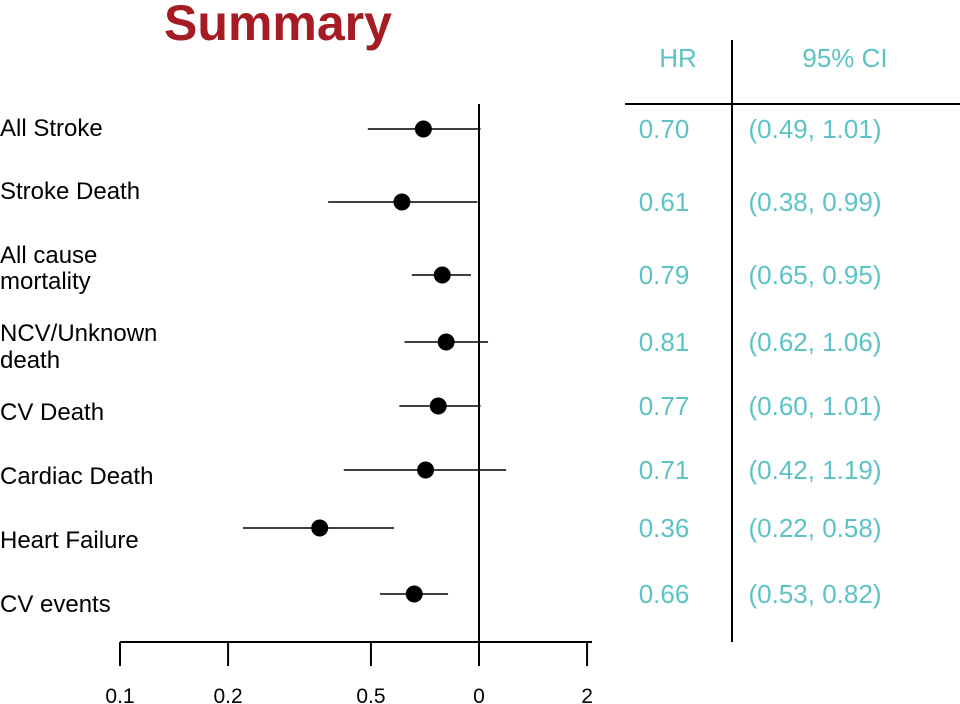 The width and height of the screenshot is (960, 704). What do you see at coordinates (664, 470) in the screenshot?
I see `hr-value: 0.71` at bounding box center [664, 470].